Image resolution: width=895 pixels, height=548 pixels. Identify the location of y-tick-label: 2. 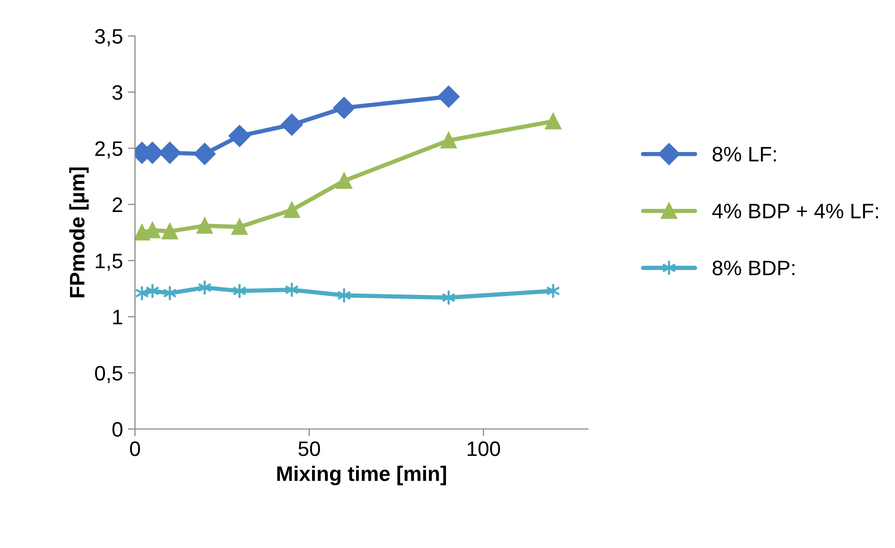
(117, 204).